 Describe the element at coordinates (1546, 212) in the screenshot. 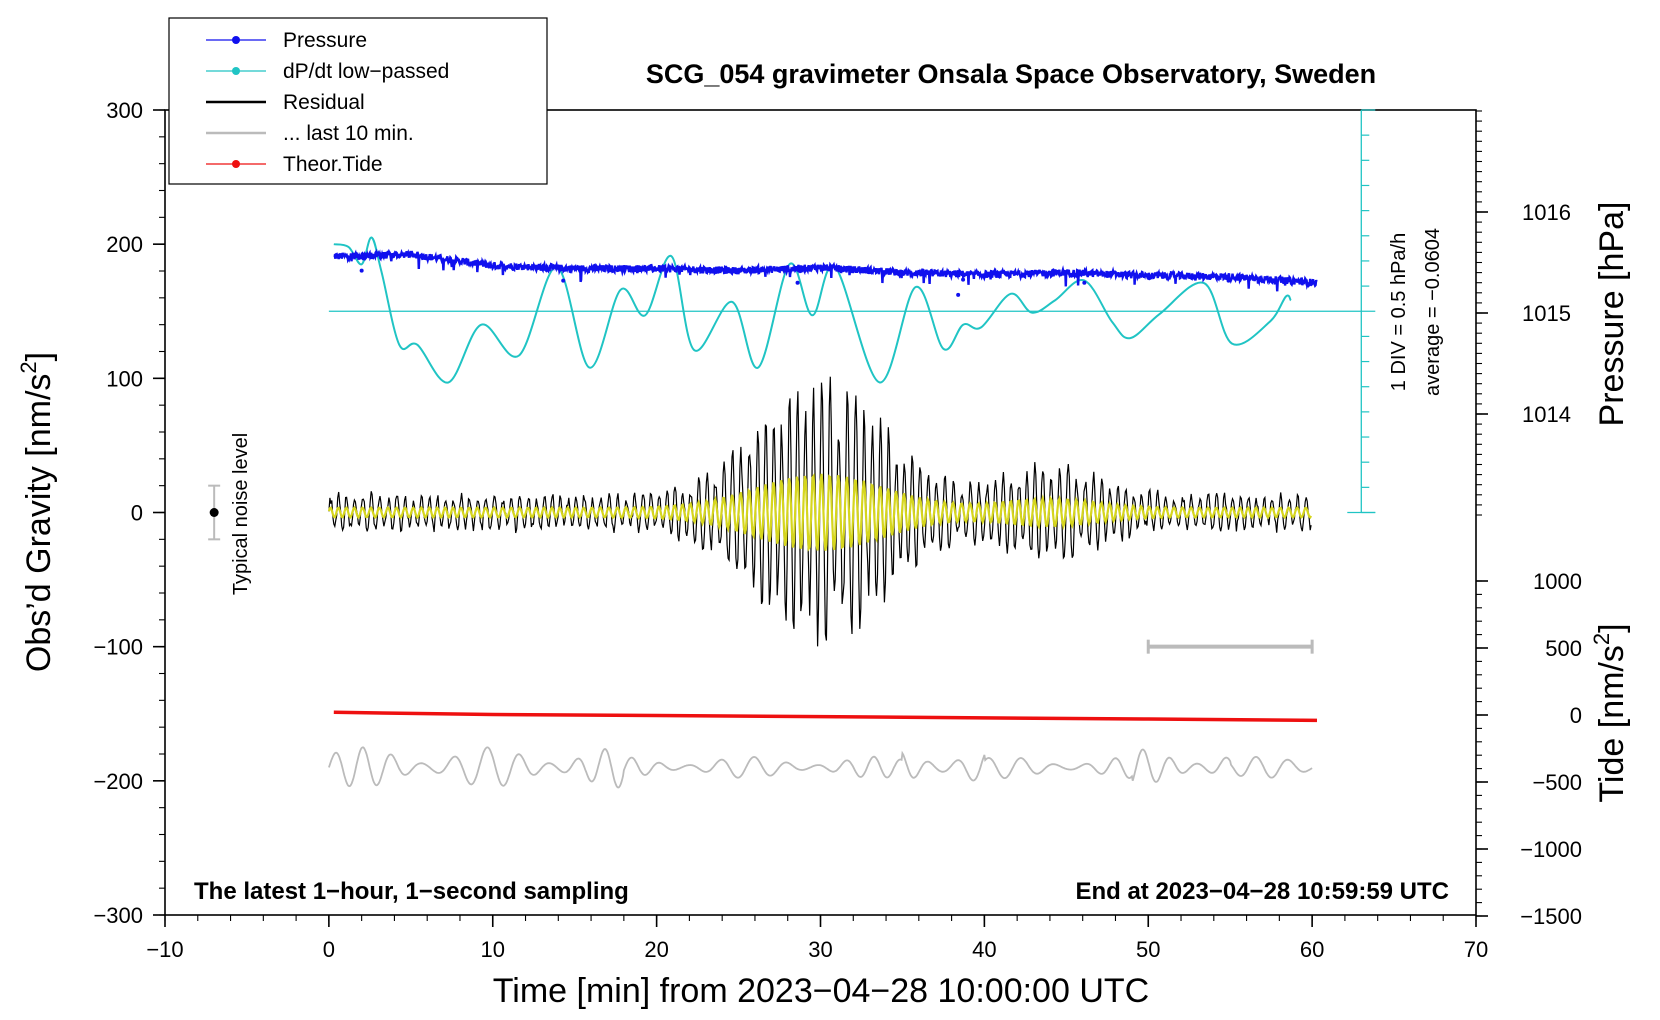

I see `pressure-tick-label: 1016` at that location.